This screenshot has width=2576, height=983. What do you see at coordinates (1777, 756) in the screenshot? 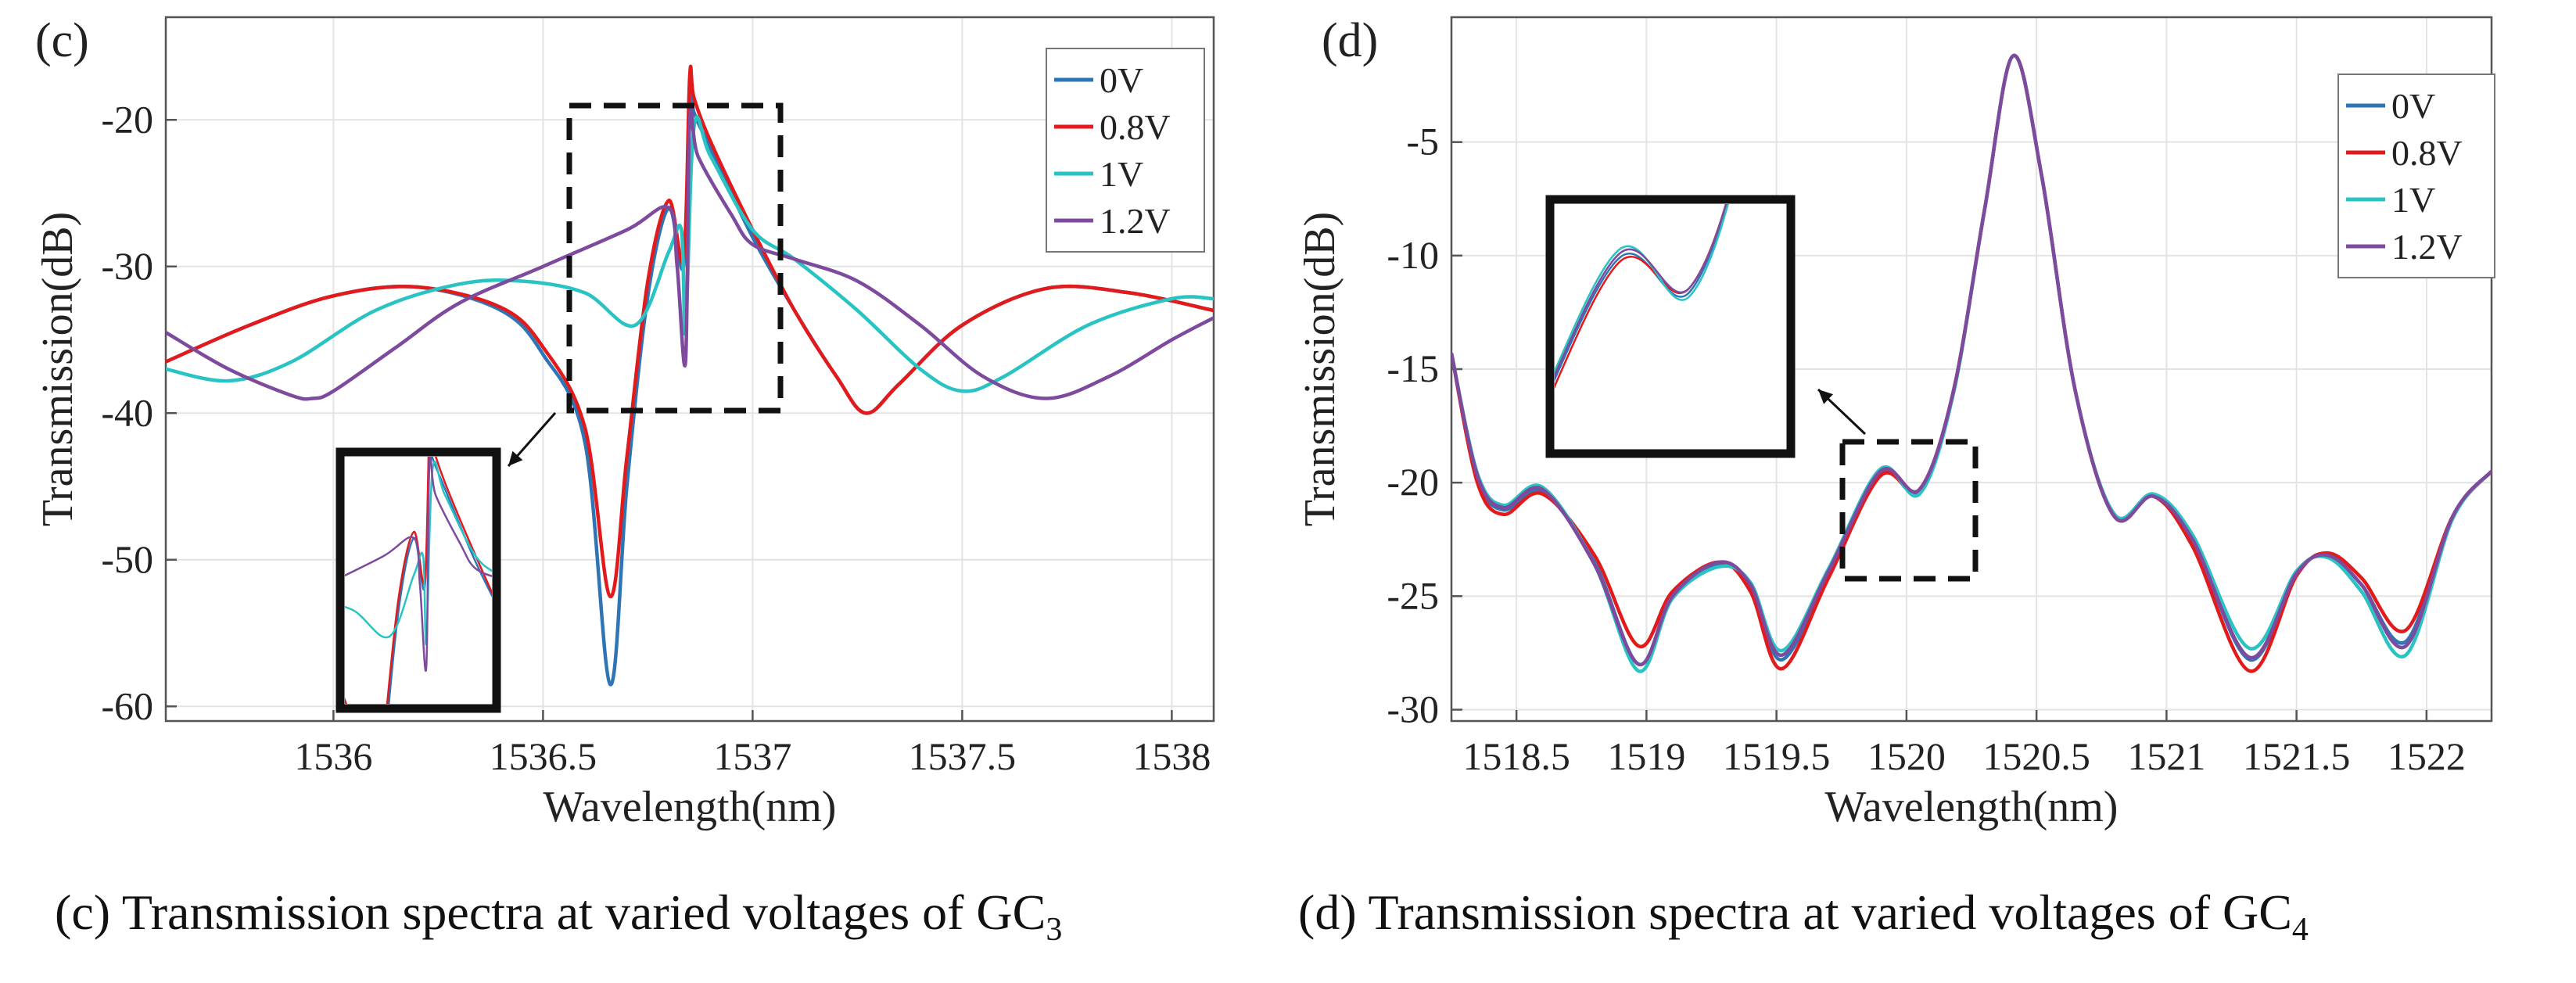
I see `x-tick-label: 1519.5` at bounding box center [1777, 756].